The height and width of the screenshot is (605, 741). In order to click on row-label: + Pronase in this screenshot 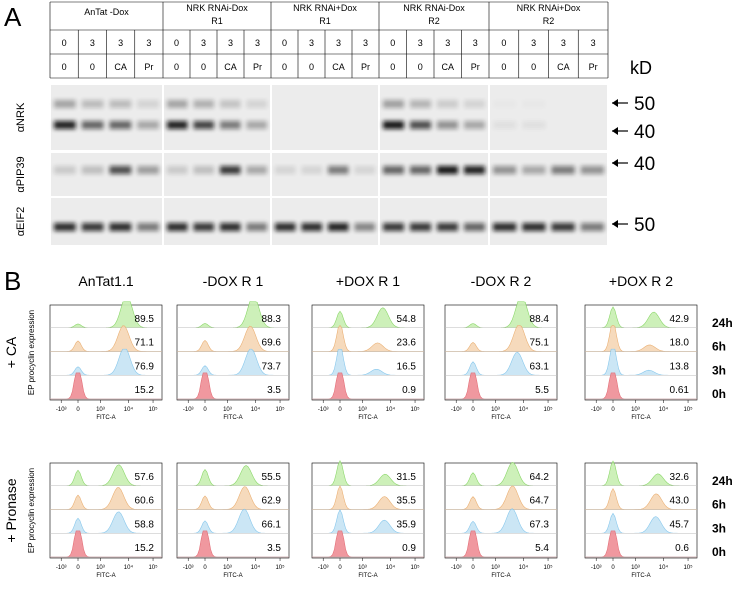, I will do `click(11, 510)`.